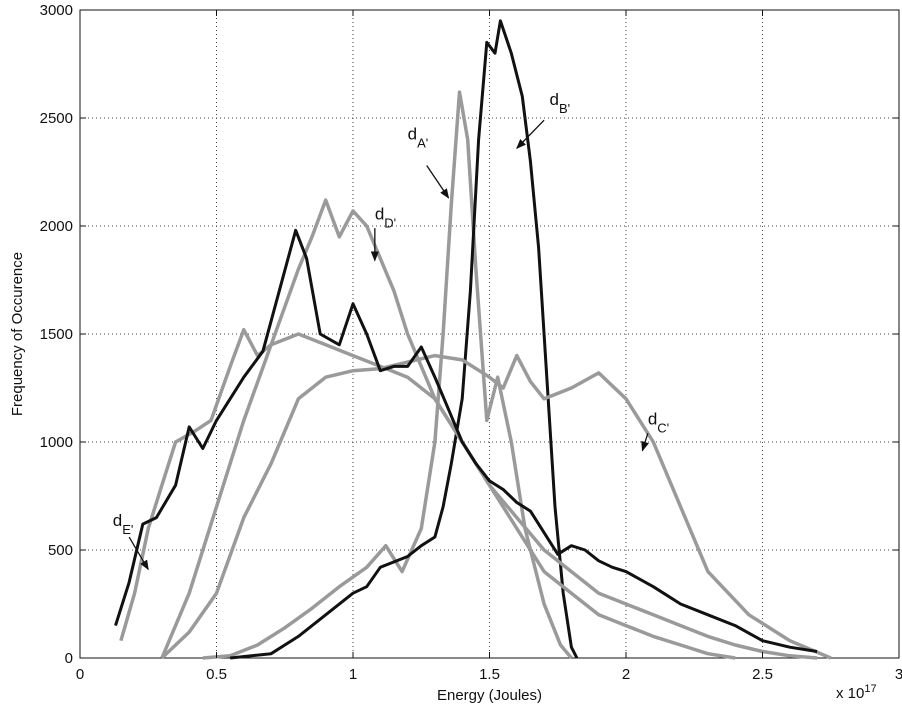 The width and height of the screenshot is (902, 713). Describe the element at coordinates (489, 695) in the screenshot. I see `x-axis-label: Energy (Joules)` at that location.